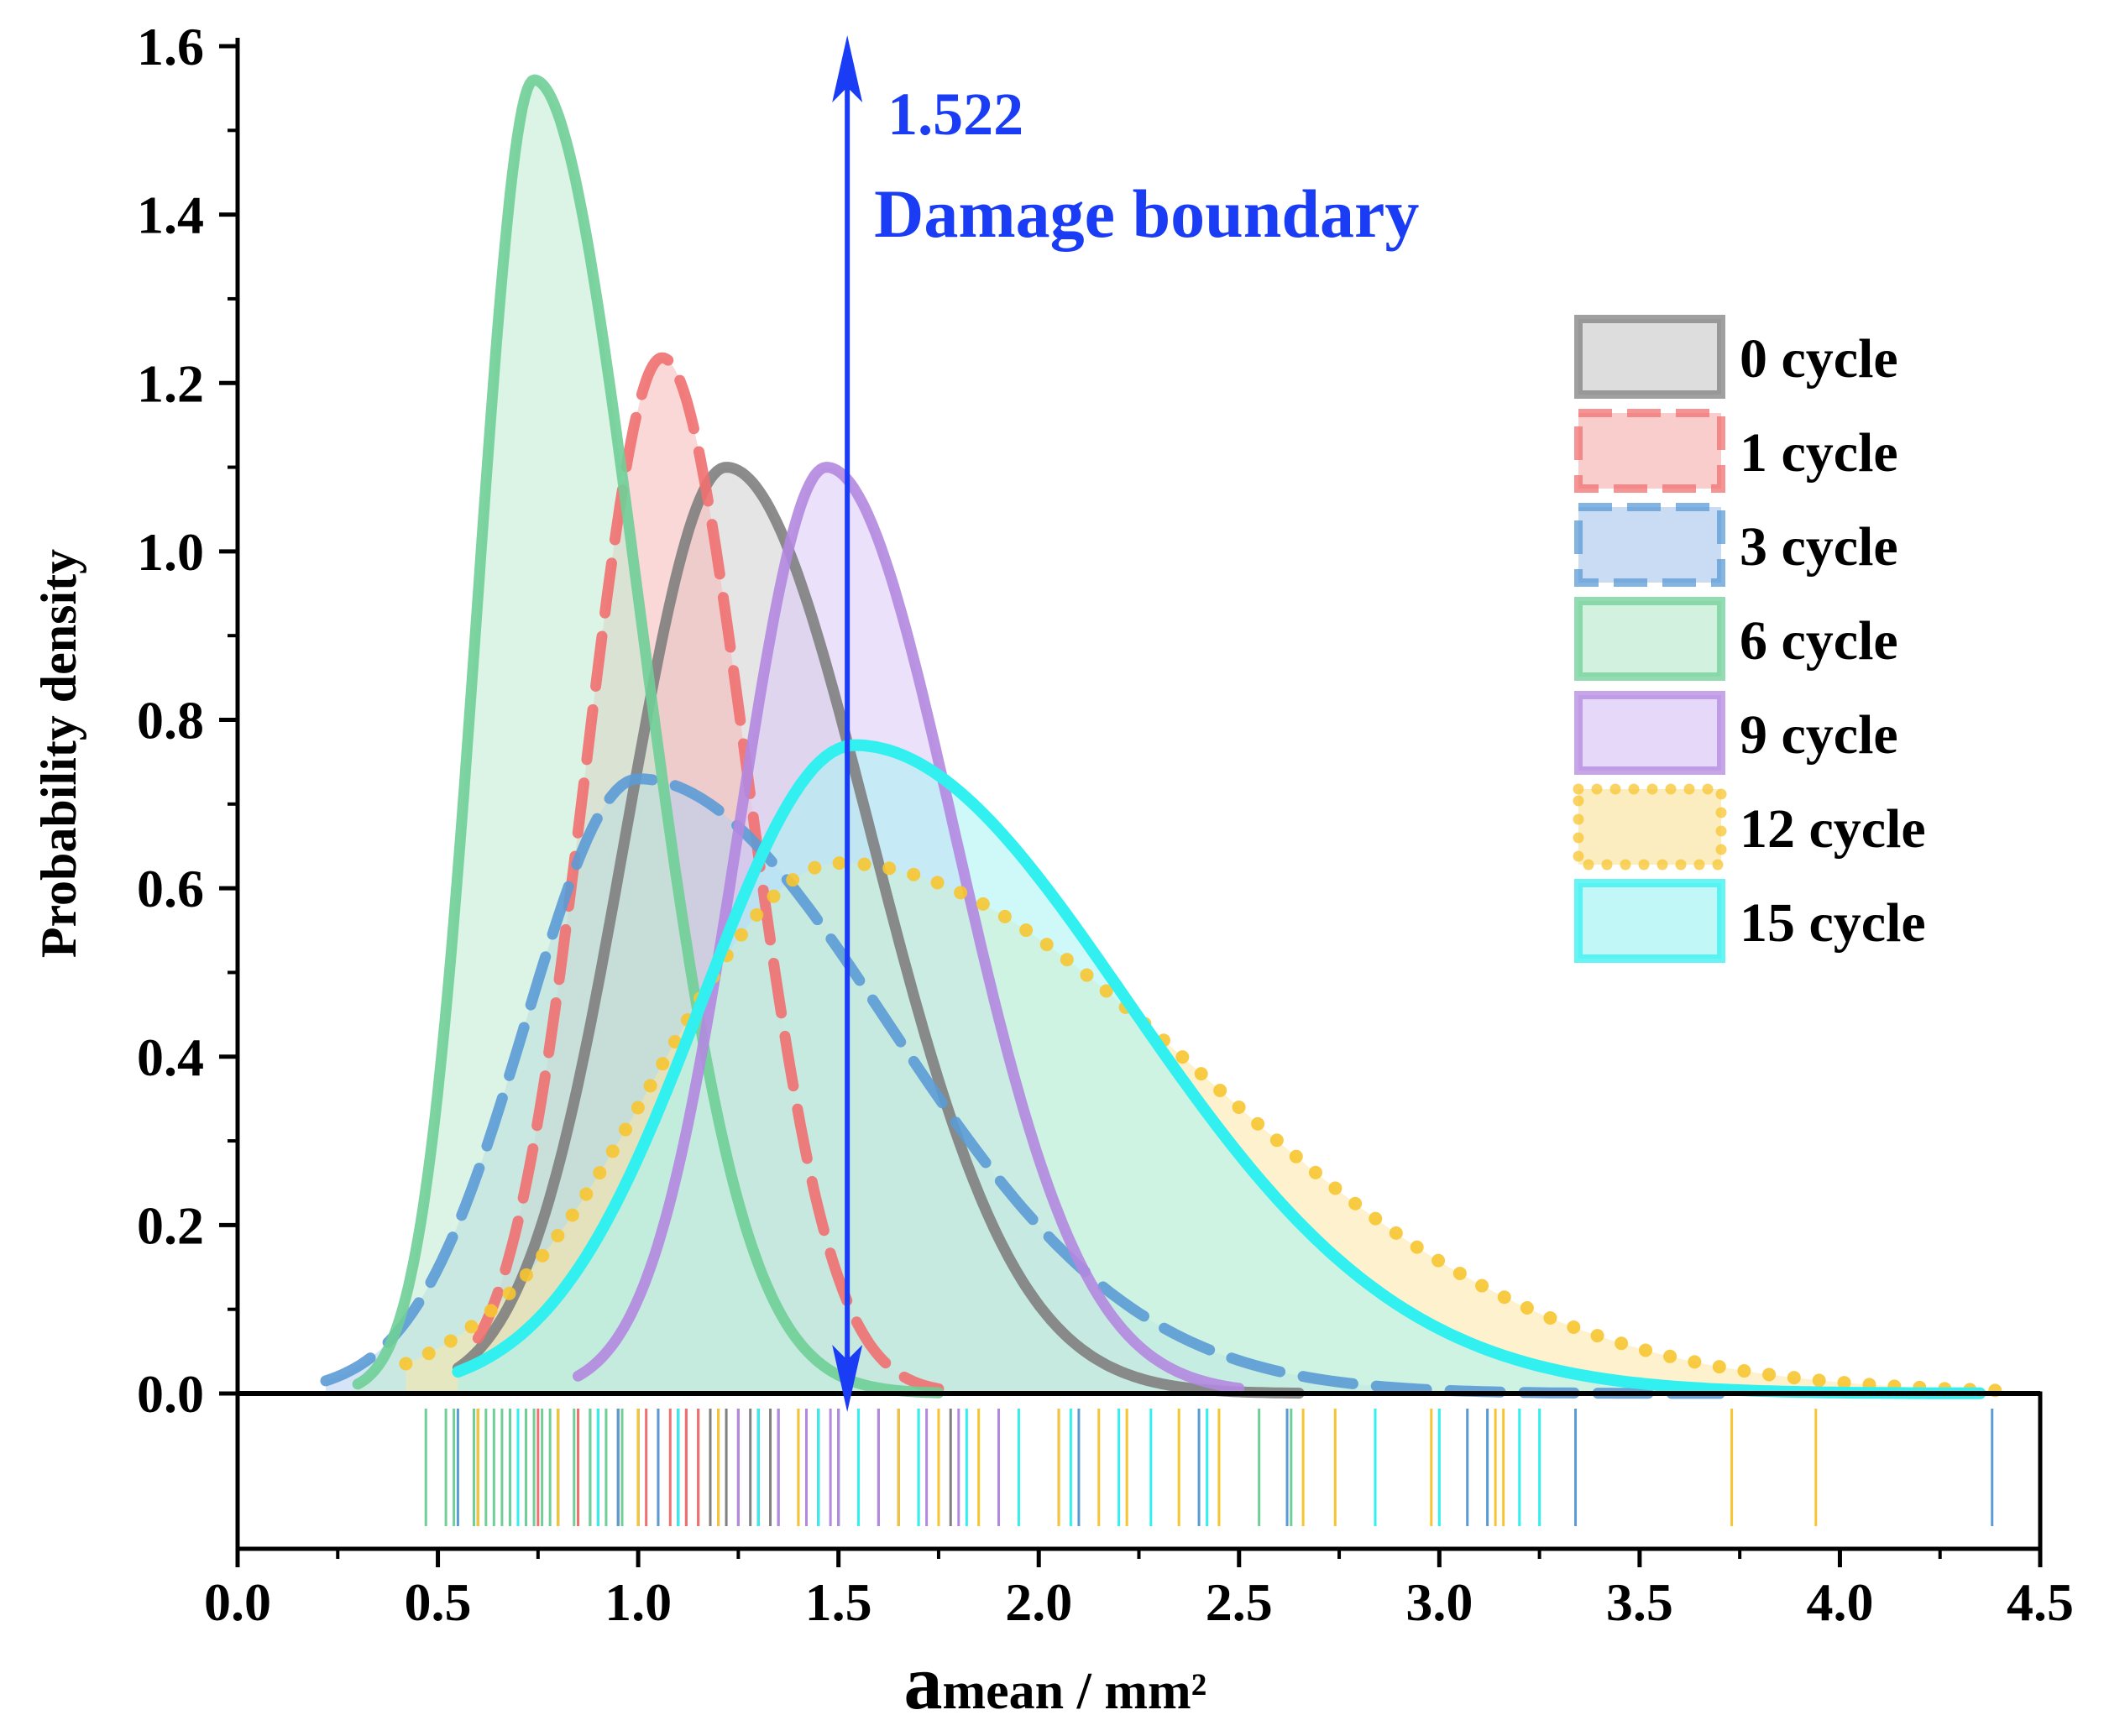 This screenshot has height=1736, width=2104. What do you see at coordinates (237, 1602) in the screenshot?
I see `x-tick-label: 0.0` at bounding box center [237, 1602].